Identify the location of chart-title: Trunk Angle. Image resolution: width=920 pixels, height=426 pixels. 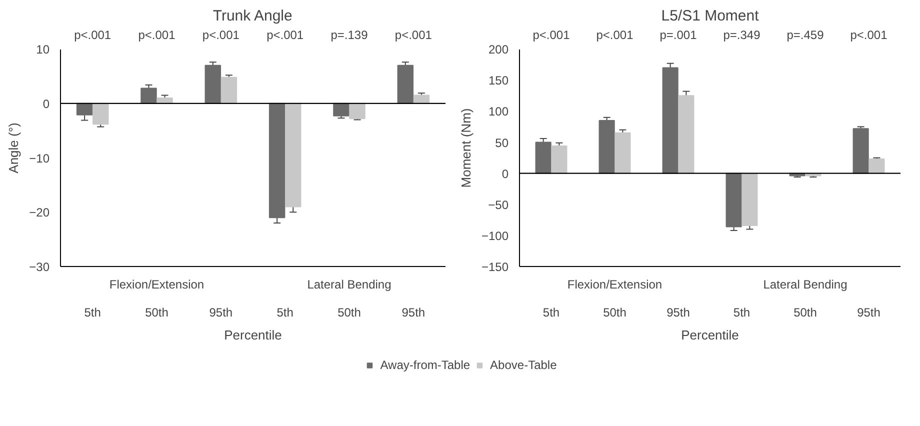
(252, 16).